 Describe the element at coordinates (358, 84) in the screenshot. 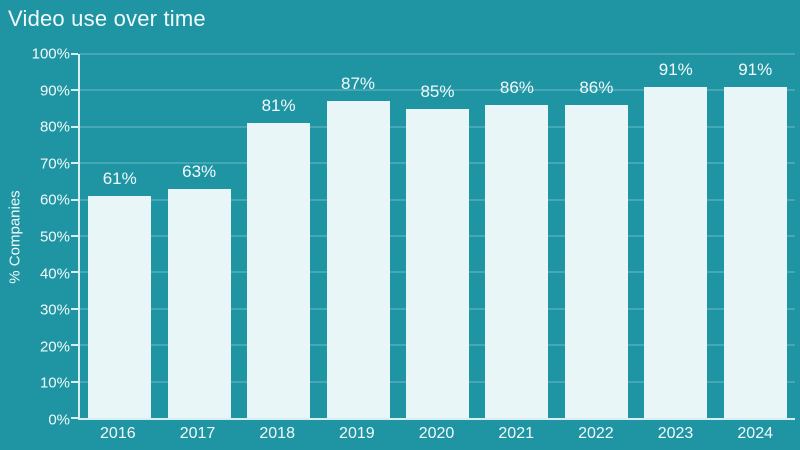

I see `bar-value-label: 87%` at that location.